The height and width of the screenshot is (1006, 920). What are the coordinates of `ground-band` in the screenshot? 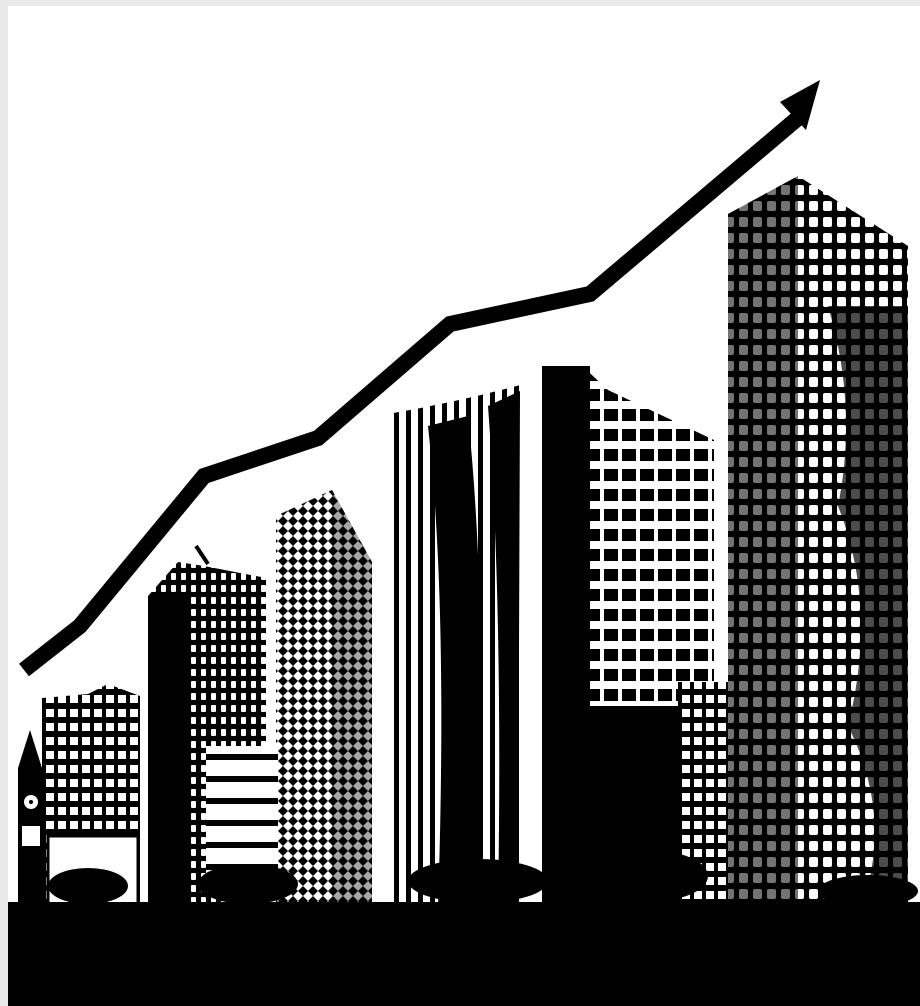 It's located at (464, 954).